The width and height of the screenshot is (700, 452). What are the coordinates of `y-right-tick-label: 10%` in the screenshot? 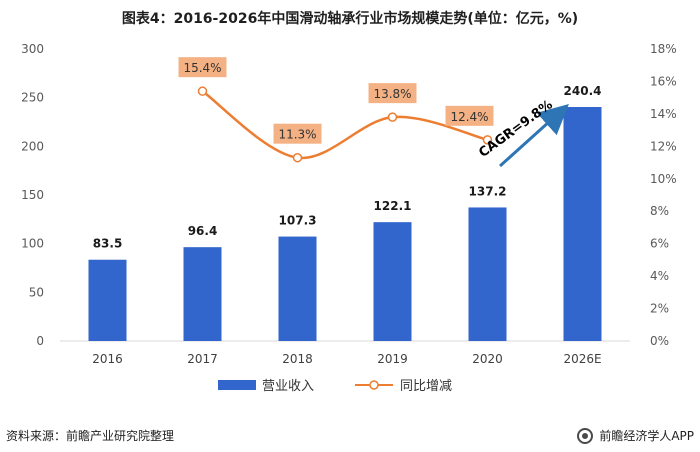 It's located at (663, 179).